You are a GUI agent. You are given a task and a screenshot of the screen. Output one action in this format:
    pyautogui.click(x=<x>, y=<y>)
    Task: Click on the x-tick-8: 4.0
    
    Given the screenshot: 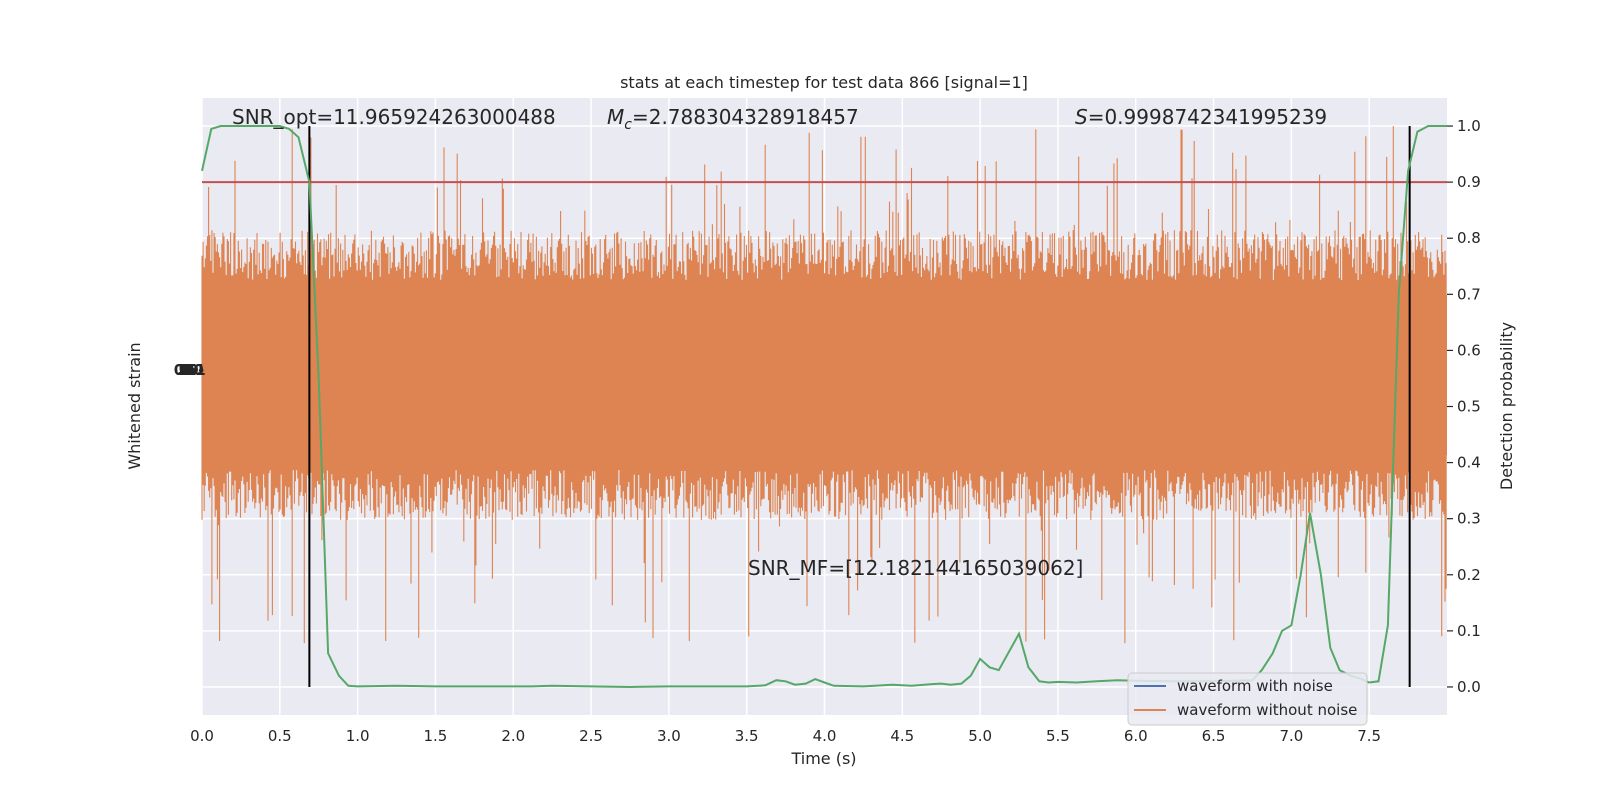 What is the action you would take?
    pyautogui.click(x=825, y=736)
    